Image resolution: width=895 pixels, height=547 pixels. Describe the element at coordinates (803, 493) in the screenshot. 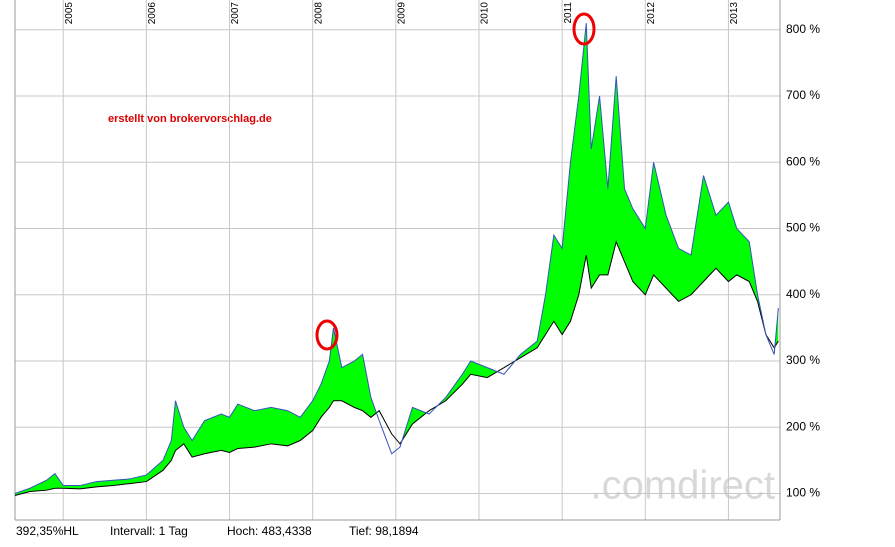

I see `y-tick-label: 100 %` at that location.